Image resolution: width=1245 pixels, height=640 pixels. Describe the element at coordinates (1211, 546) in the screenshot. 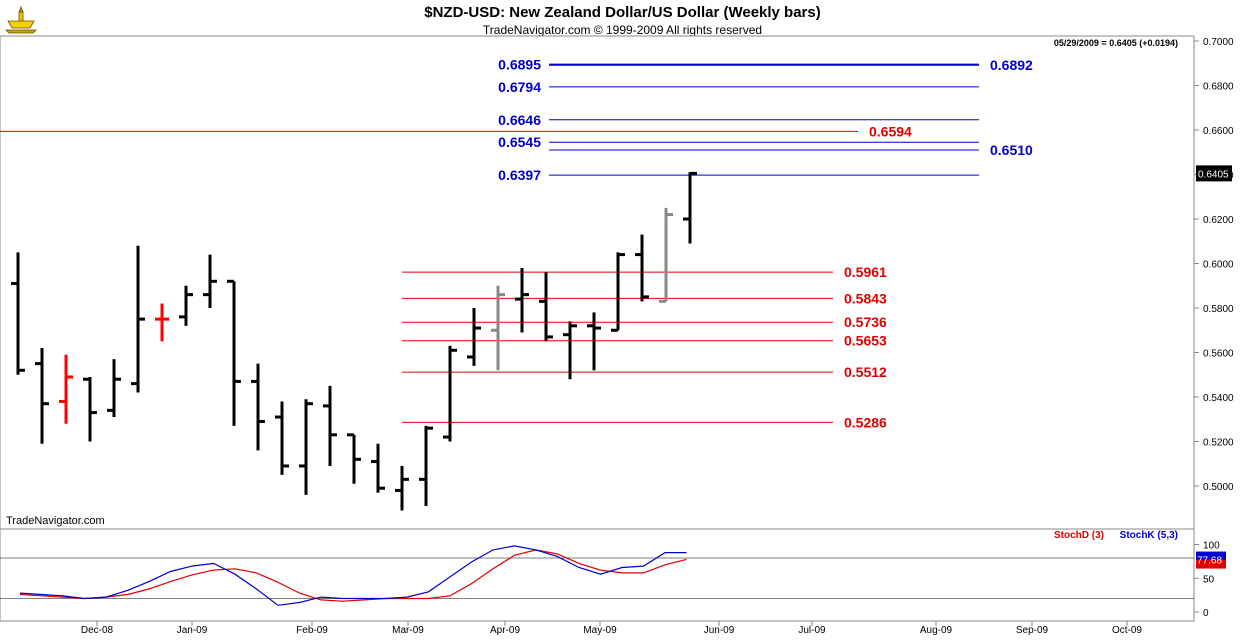

I see `stoch-tick-label: 100` at that location.